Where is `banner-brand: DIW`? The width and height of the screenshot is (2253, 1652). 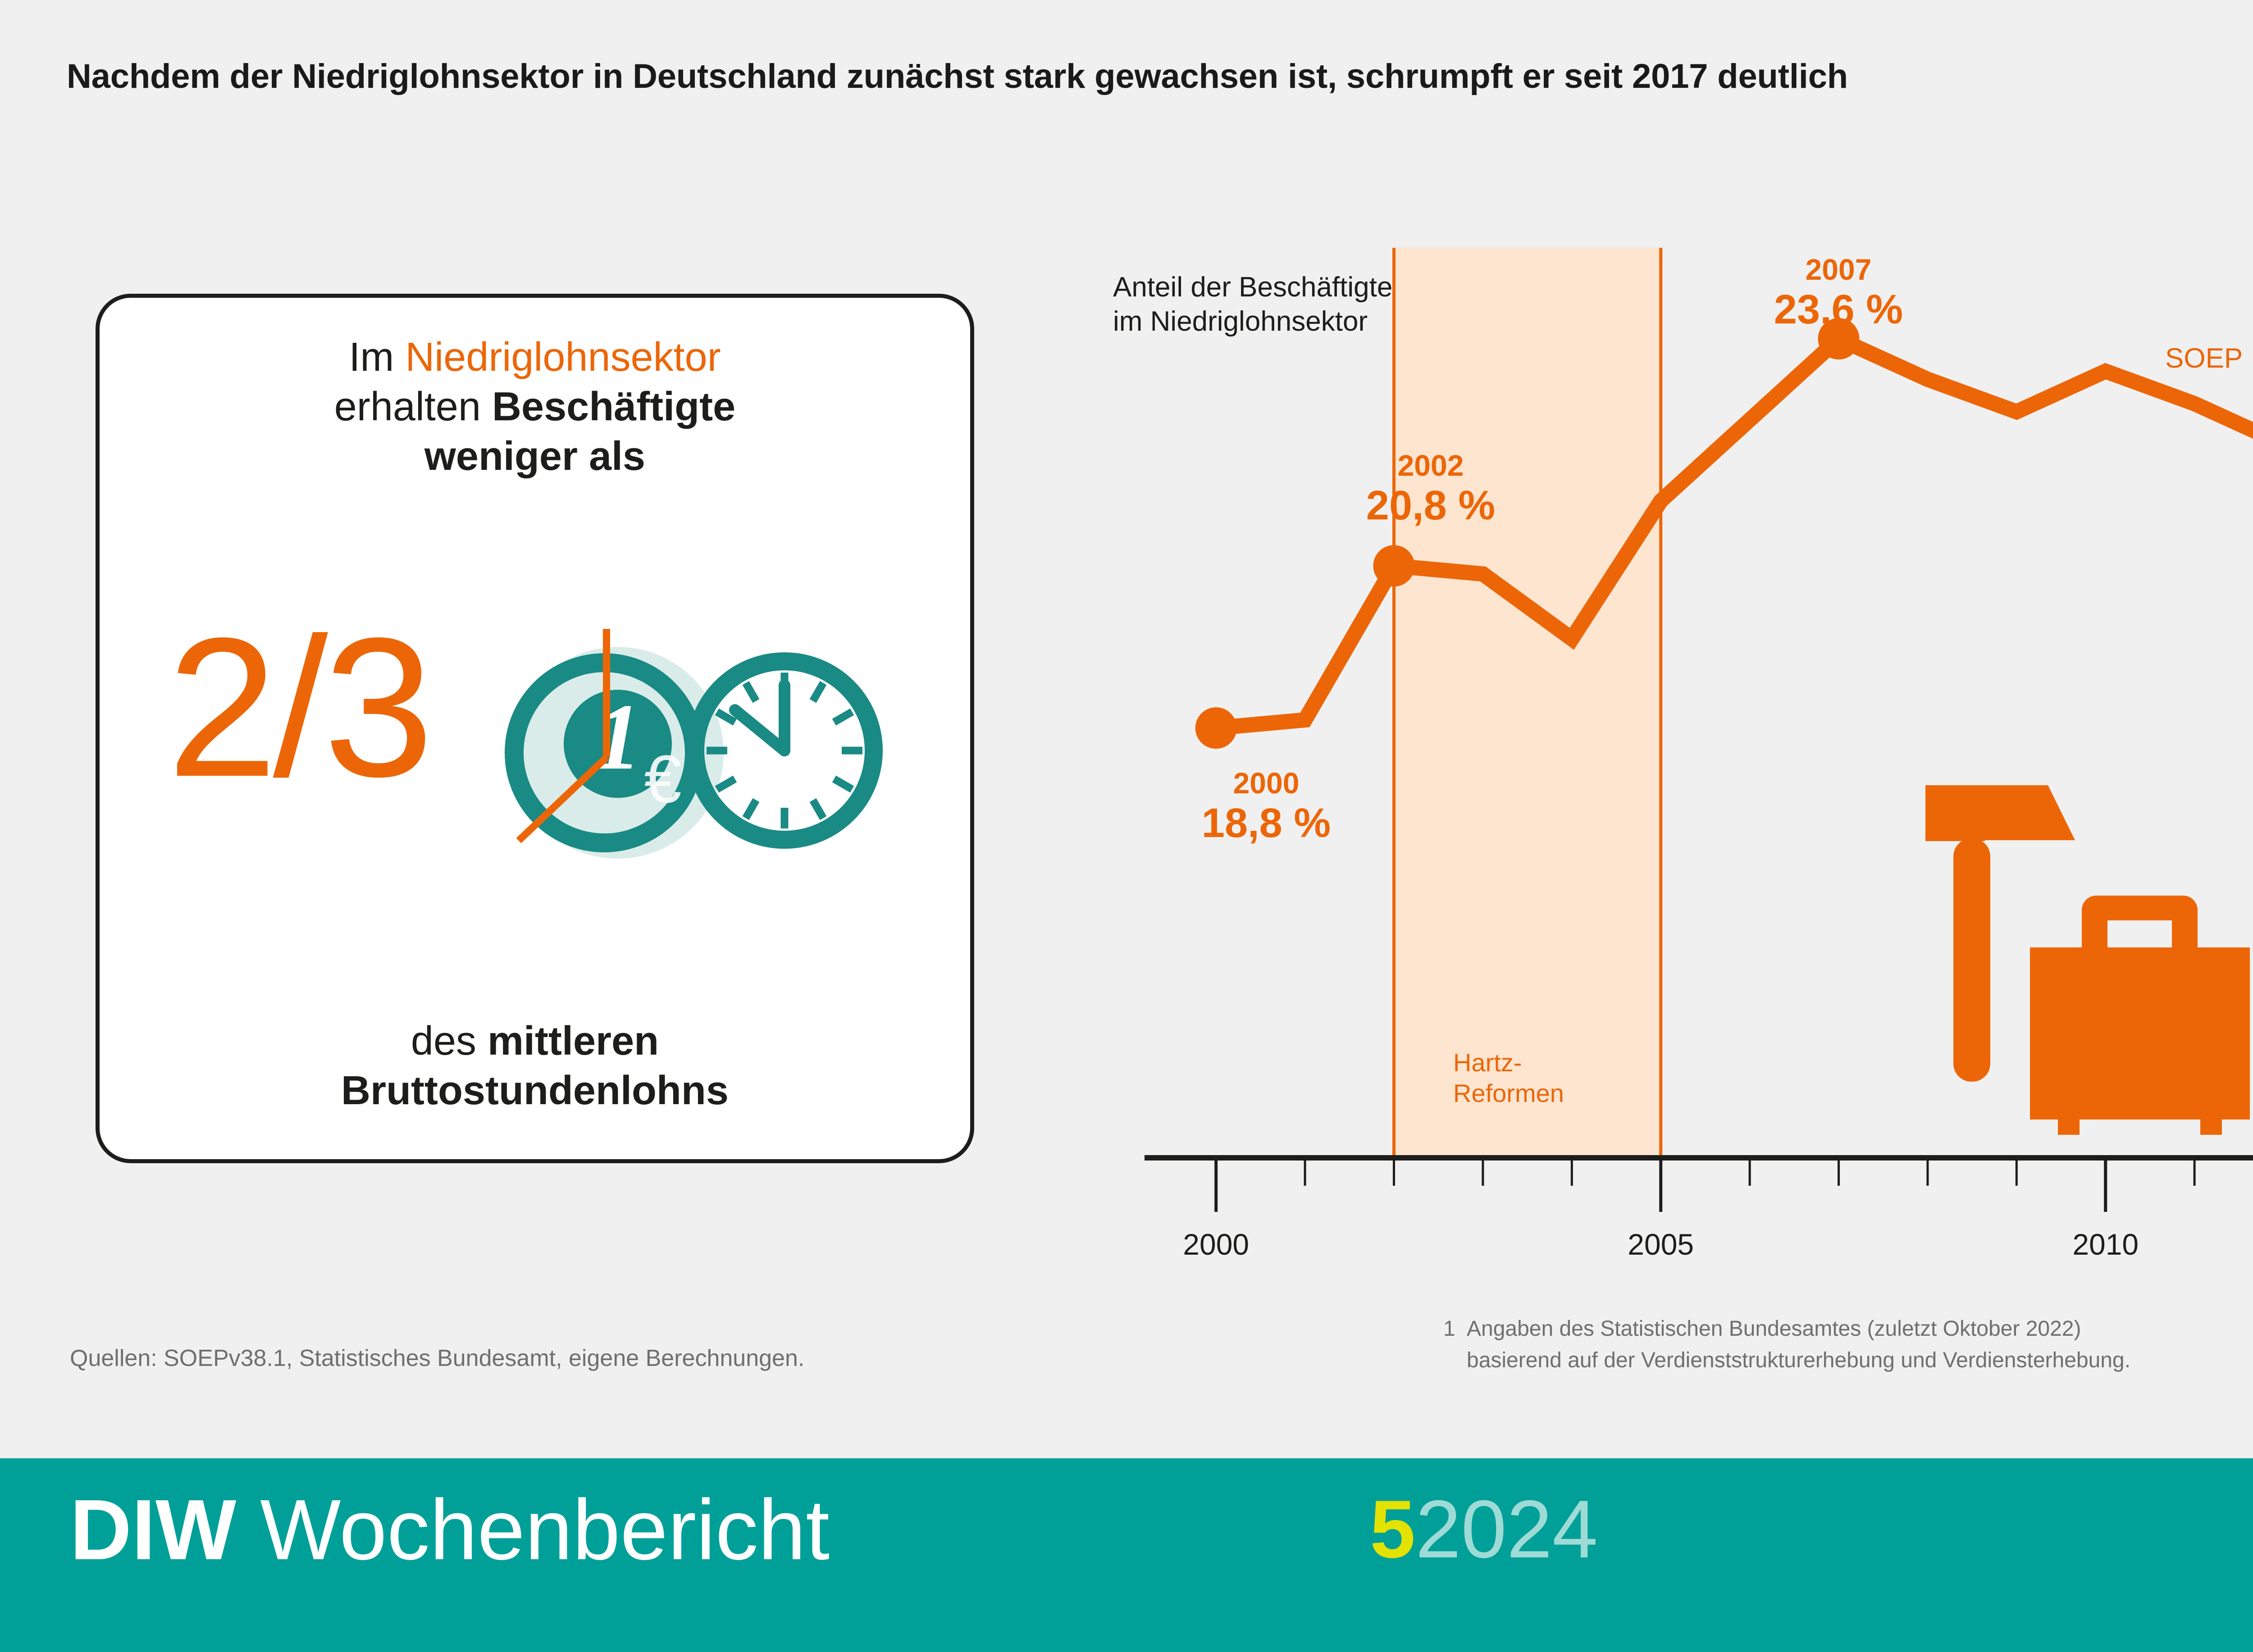 banner-brand: DIW is located at coordinates (153, 1530).